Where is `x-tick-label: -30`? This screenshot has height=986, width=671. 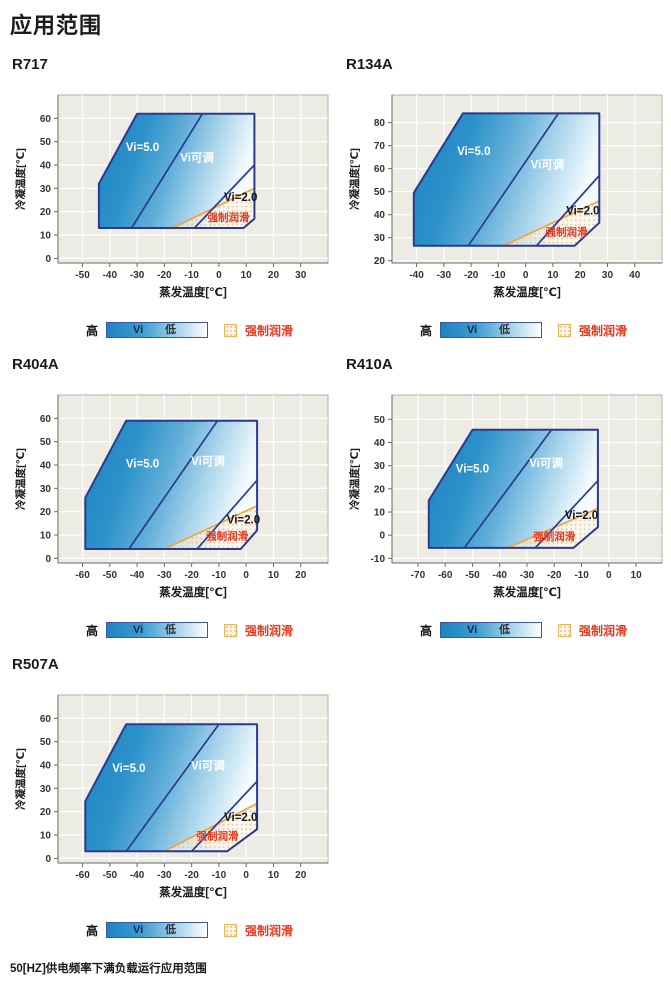
x-tick-label: -30 is located at coordinates (444, 275).